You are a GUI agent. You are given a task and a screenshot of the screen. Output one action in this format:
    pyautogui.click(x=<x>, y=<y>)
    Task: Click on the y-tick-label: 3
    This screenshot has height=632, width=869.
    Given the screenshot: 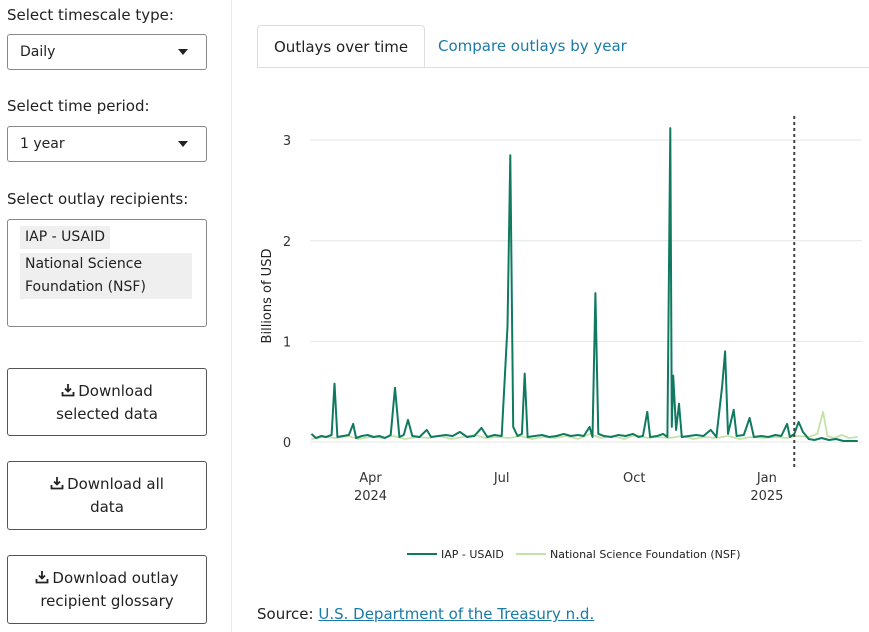 What is the action you would take?
    pyautogui.click(x=287, y=141)
    